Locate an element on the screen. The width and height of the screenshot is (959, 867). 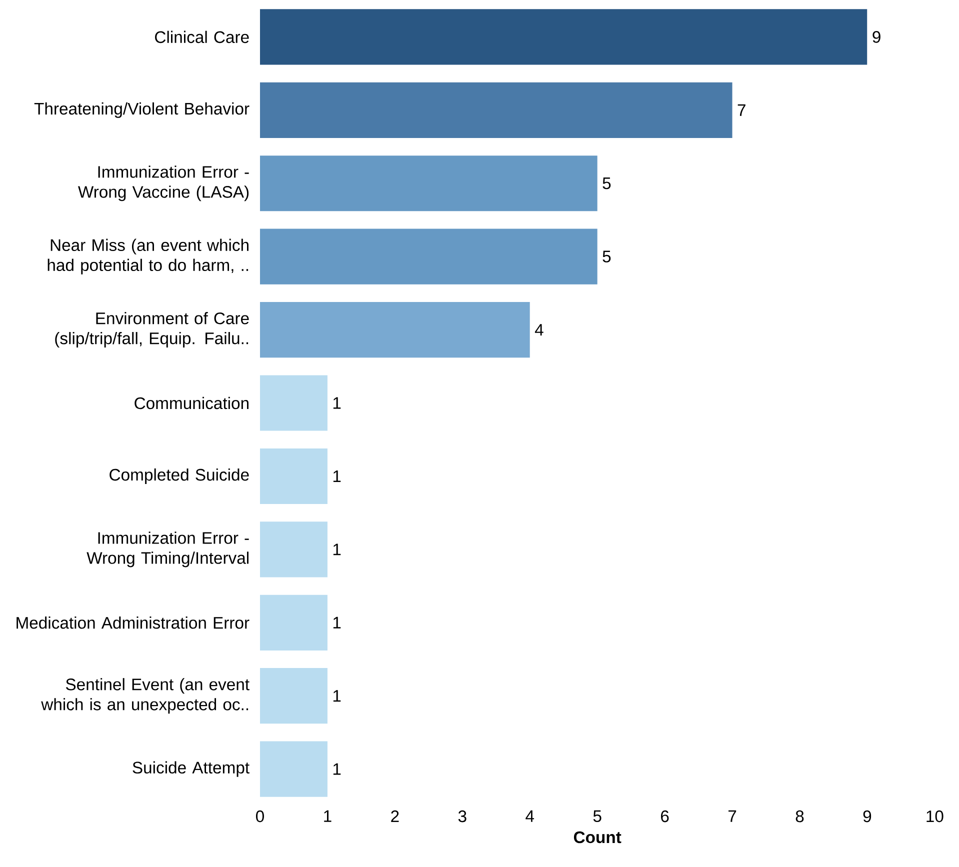
x-tick-label: 8 is located at coordinates (800, 816).